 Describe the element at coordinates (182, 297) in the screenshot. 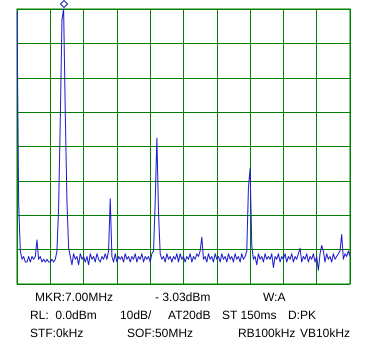

I see `text: - 3.03dBm` at that location.